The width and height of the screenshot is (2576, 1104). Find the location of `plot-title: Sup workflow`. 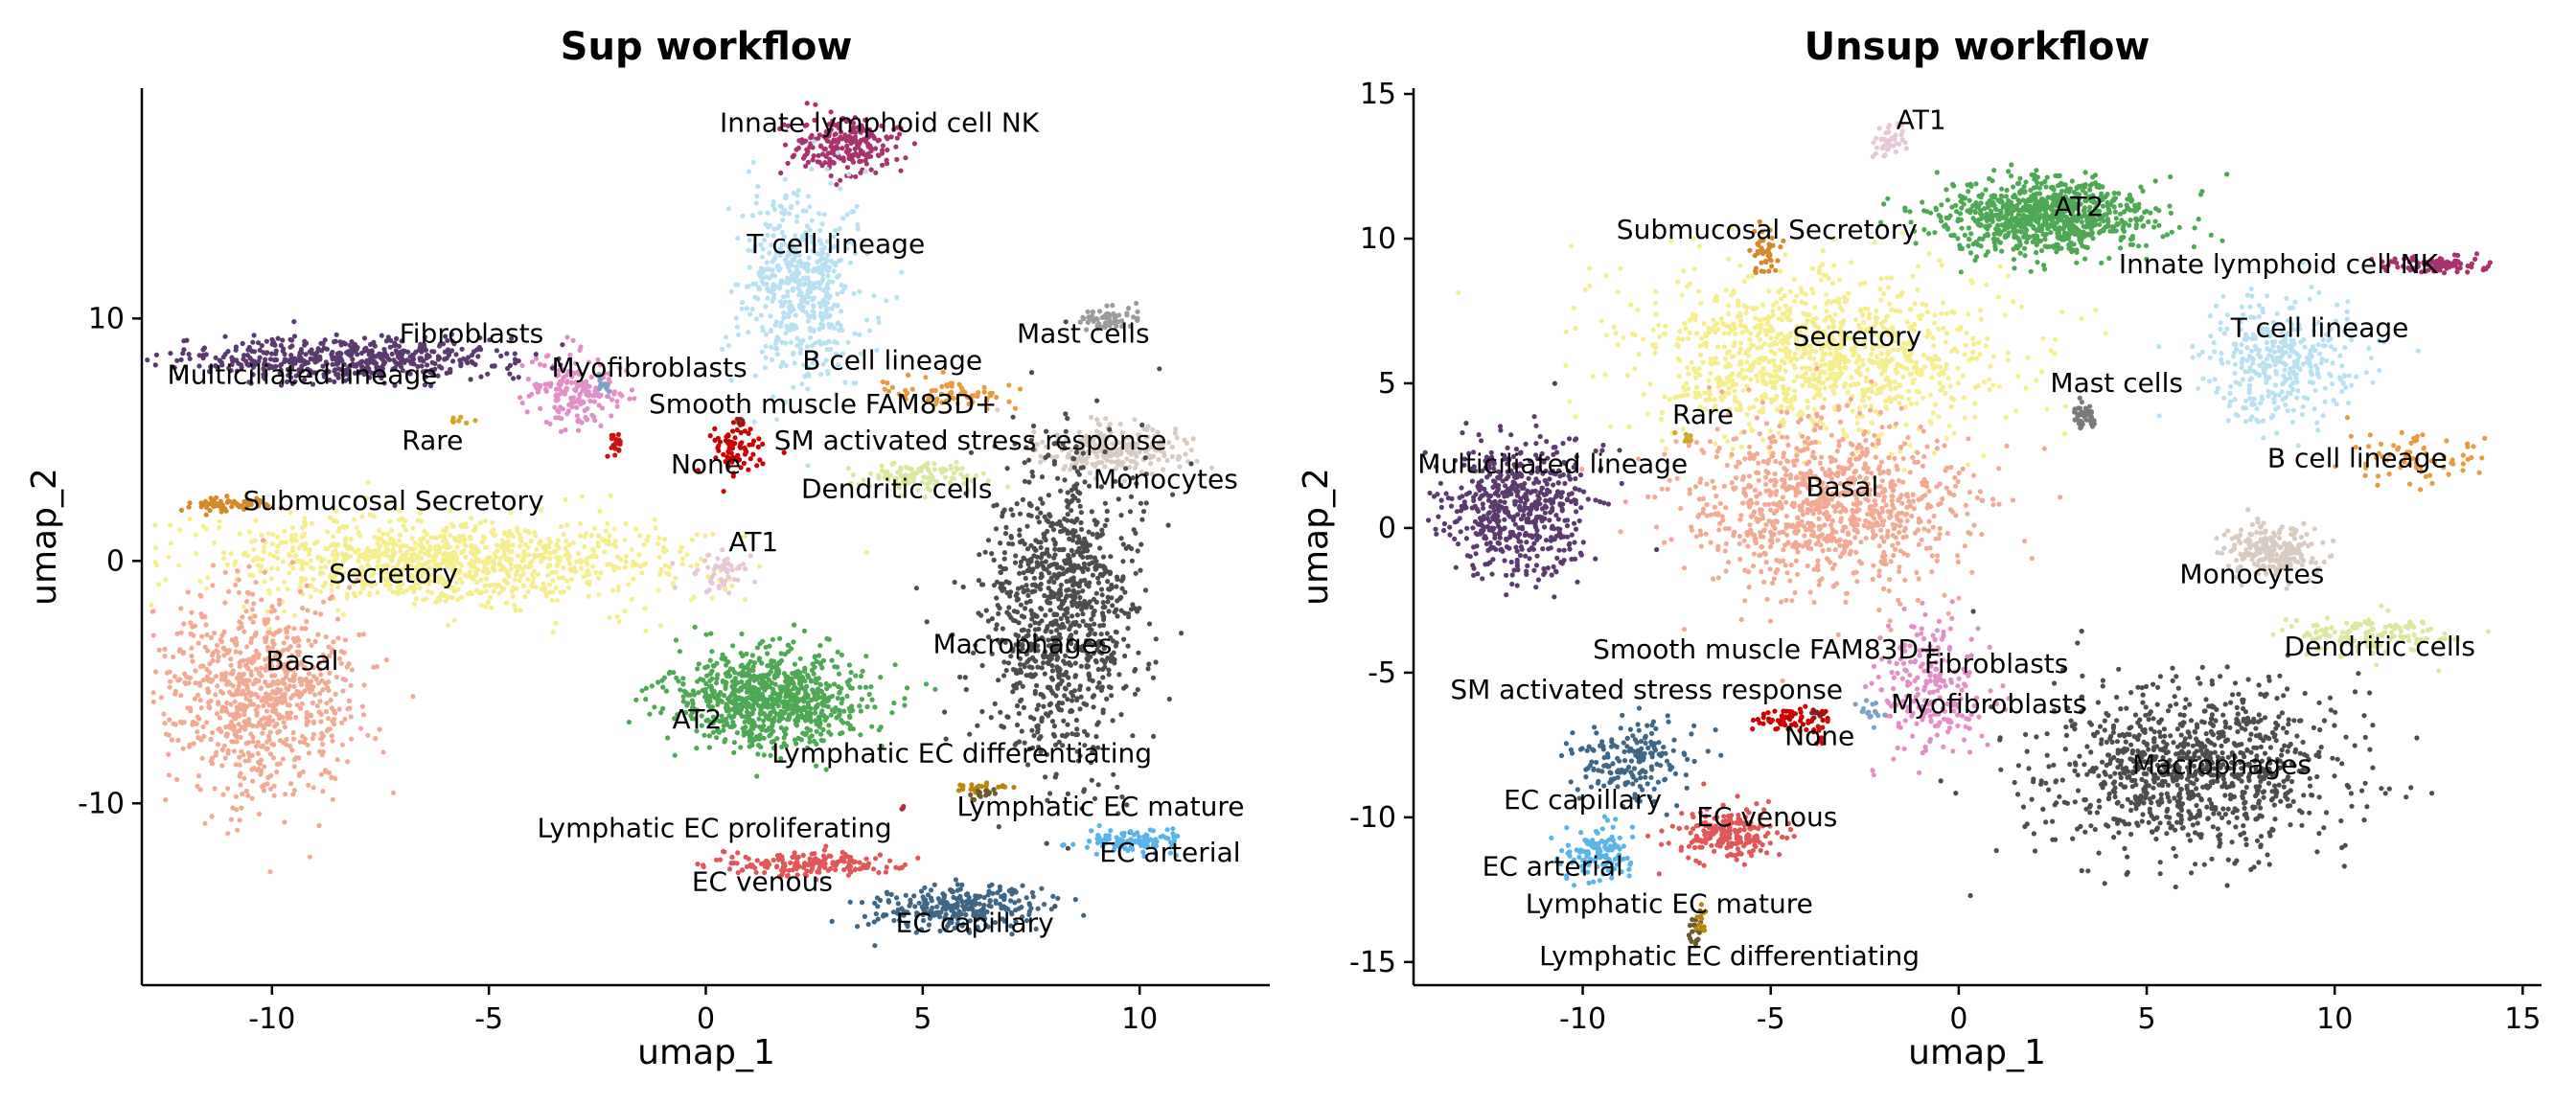

plot-title: Sup workflow is located at coordinates (707, 47).